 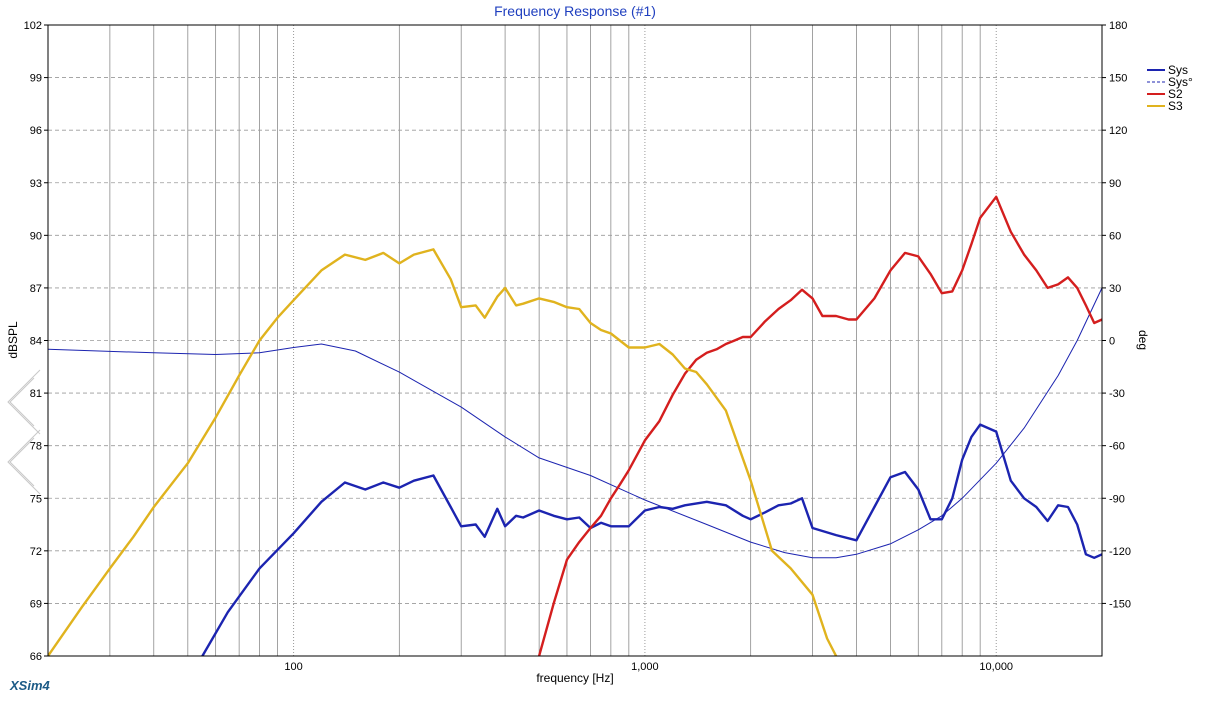 I want to click on legend-label: Sys, so click(x=1178, y=70).